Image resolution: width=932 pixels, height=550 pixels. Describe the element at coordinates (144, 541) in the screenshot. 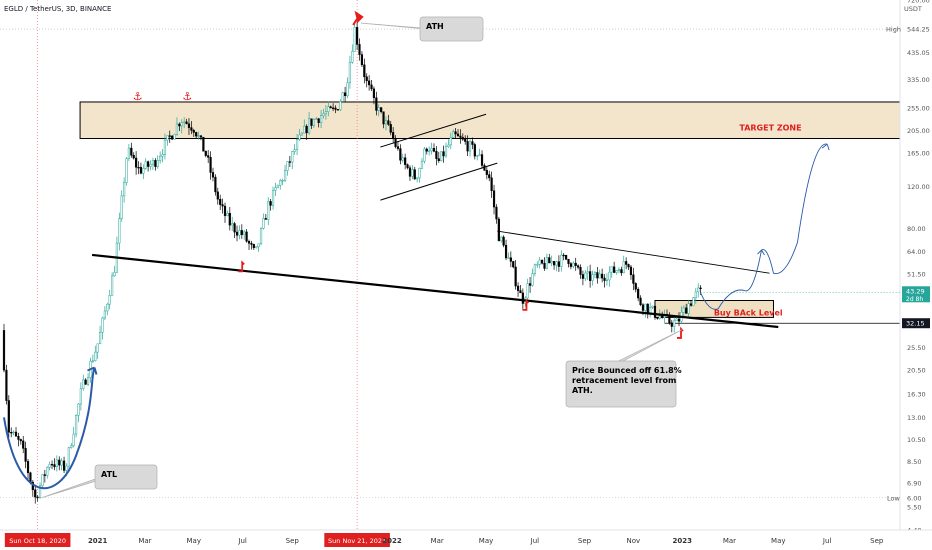

I see `time-label: Mar` at that location.